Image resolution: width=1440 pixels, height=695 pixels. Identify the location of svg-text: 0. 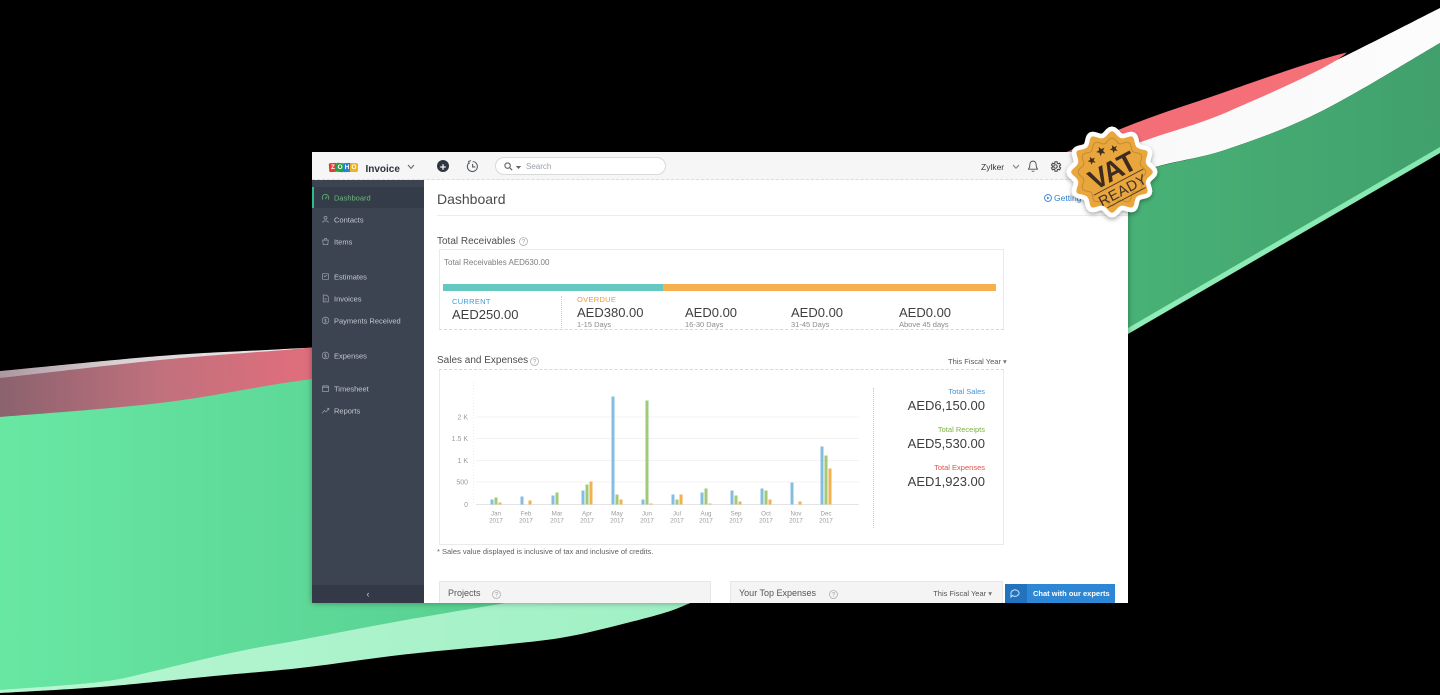
(466, 505).